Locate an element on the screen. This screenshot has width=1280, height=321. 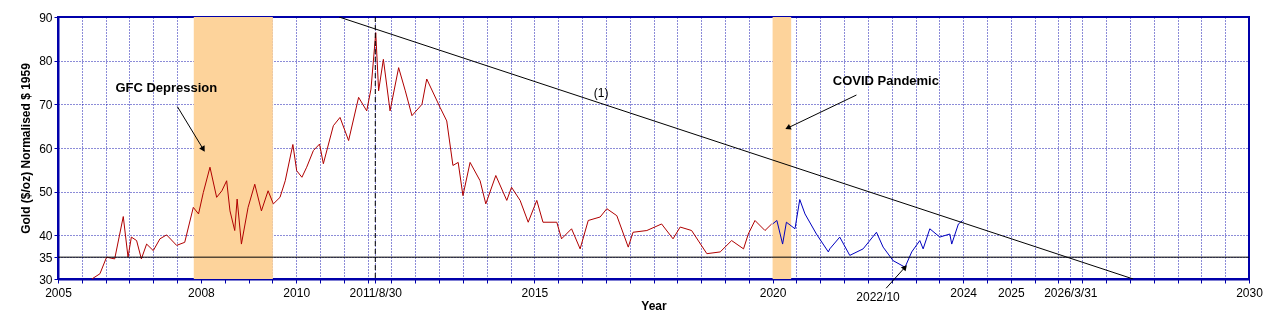
annotation: COVID Pandemic is located at coordinates (885, 80).